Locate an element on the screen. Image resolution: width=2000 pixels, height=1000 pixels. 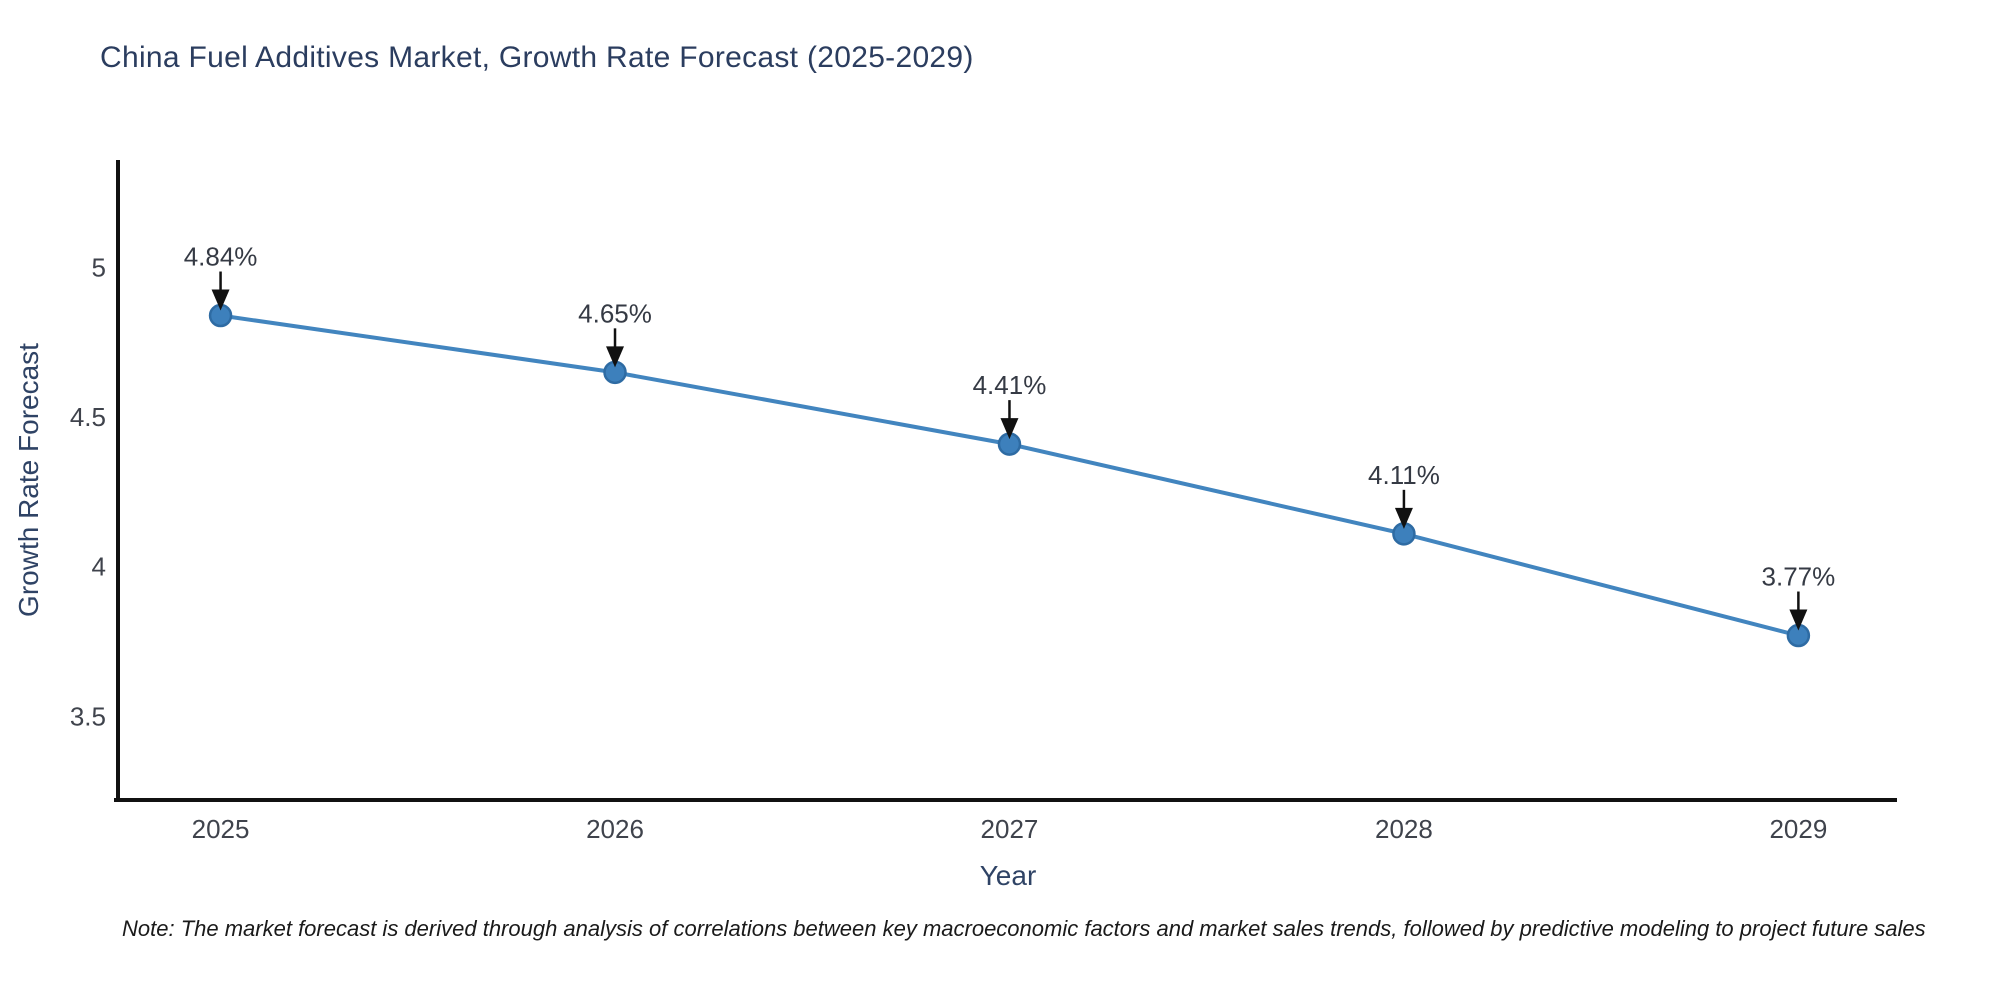
x-tick-label: 2028 is located at coordinates (1404, 829).